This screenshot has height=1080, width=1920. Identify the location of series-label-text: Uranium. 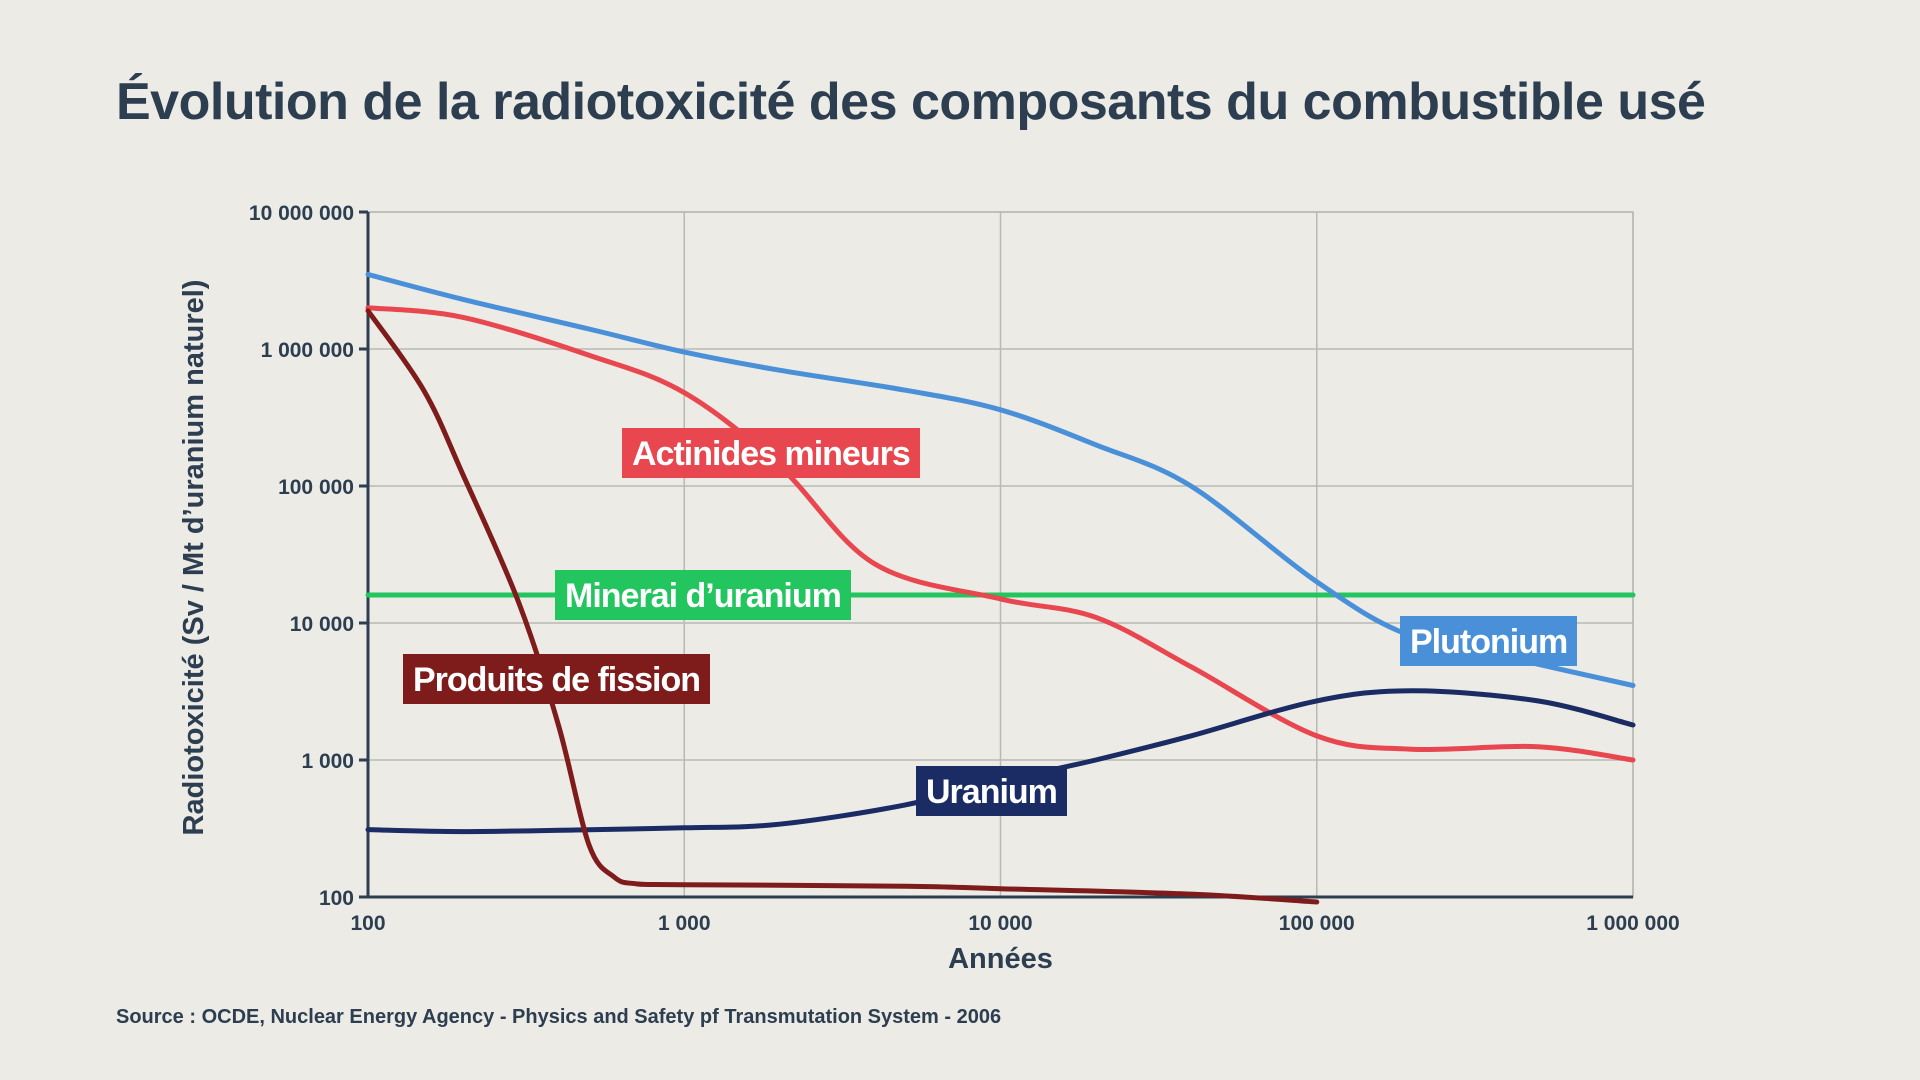
(991, 792).